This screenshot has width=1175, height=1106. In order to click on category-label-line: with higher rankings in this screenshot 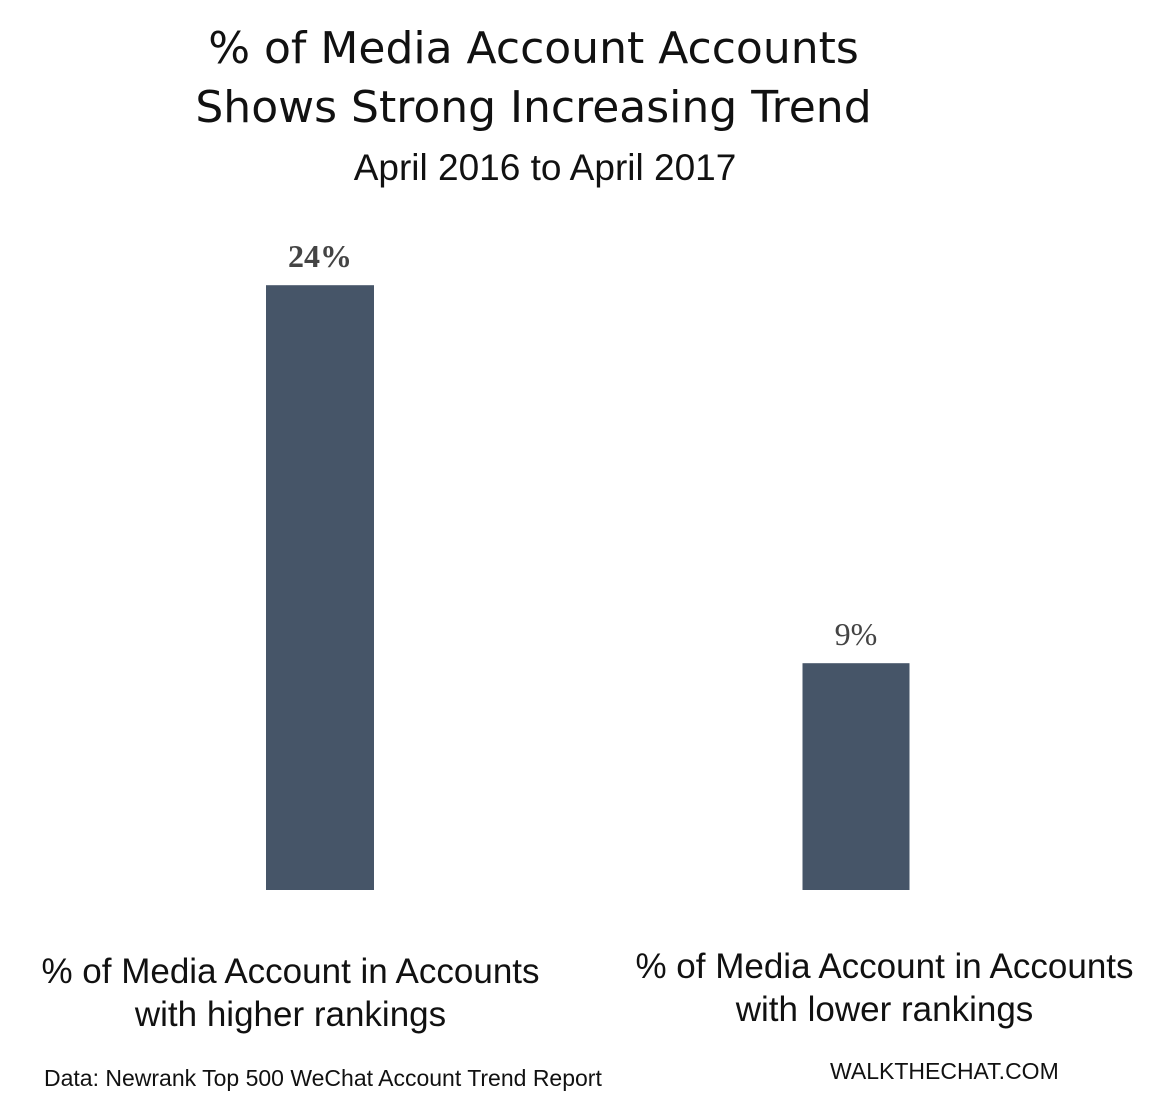, I will do `click(290, 1014)`.